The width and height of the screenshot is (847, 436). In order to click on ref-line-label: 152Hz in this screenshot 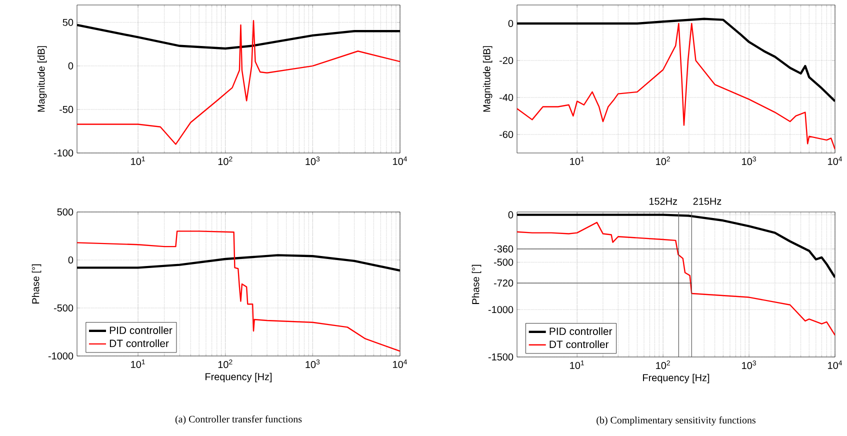, I will do `click(663, 201)`.